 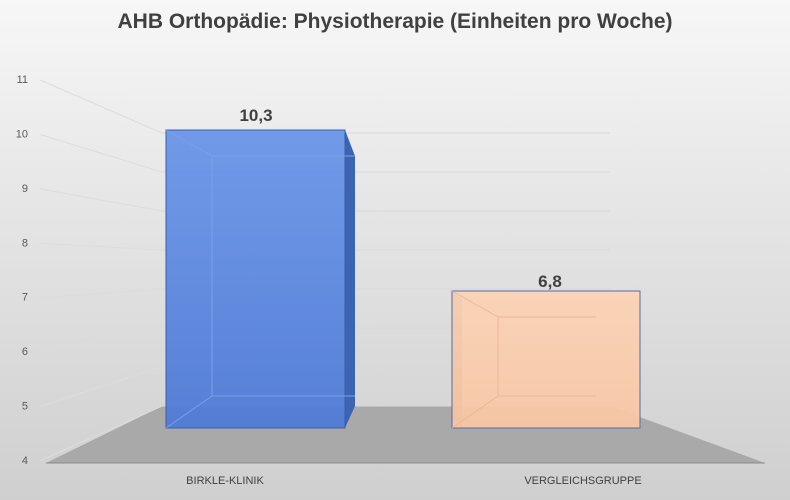 I want to click on floor, so click(x=405, y=434).